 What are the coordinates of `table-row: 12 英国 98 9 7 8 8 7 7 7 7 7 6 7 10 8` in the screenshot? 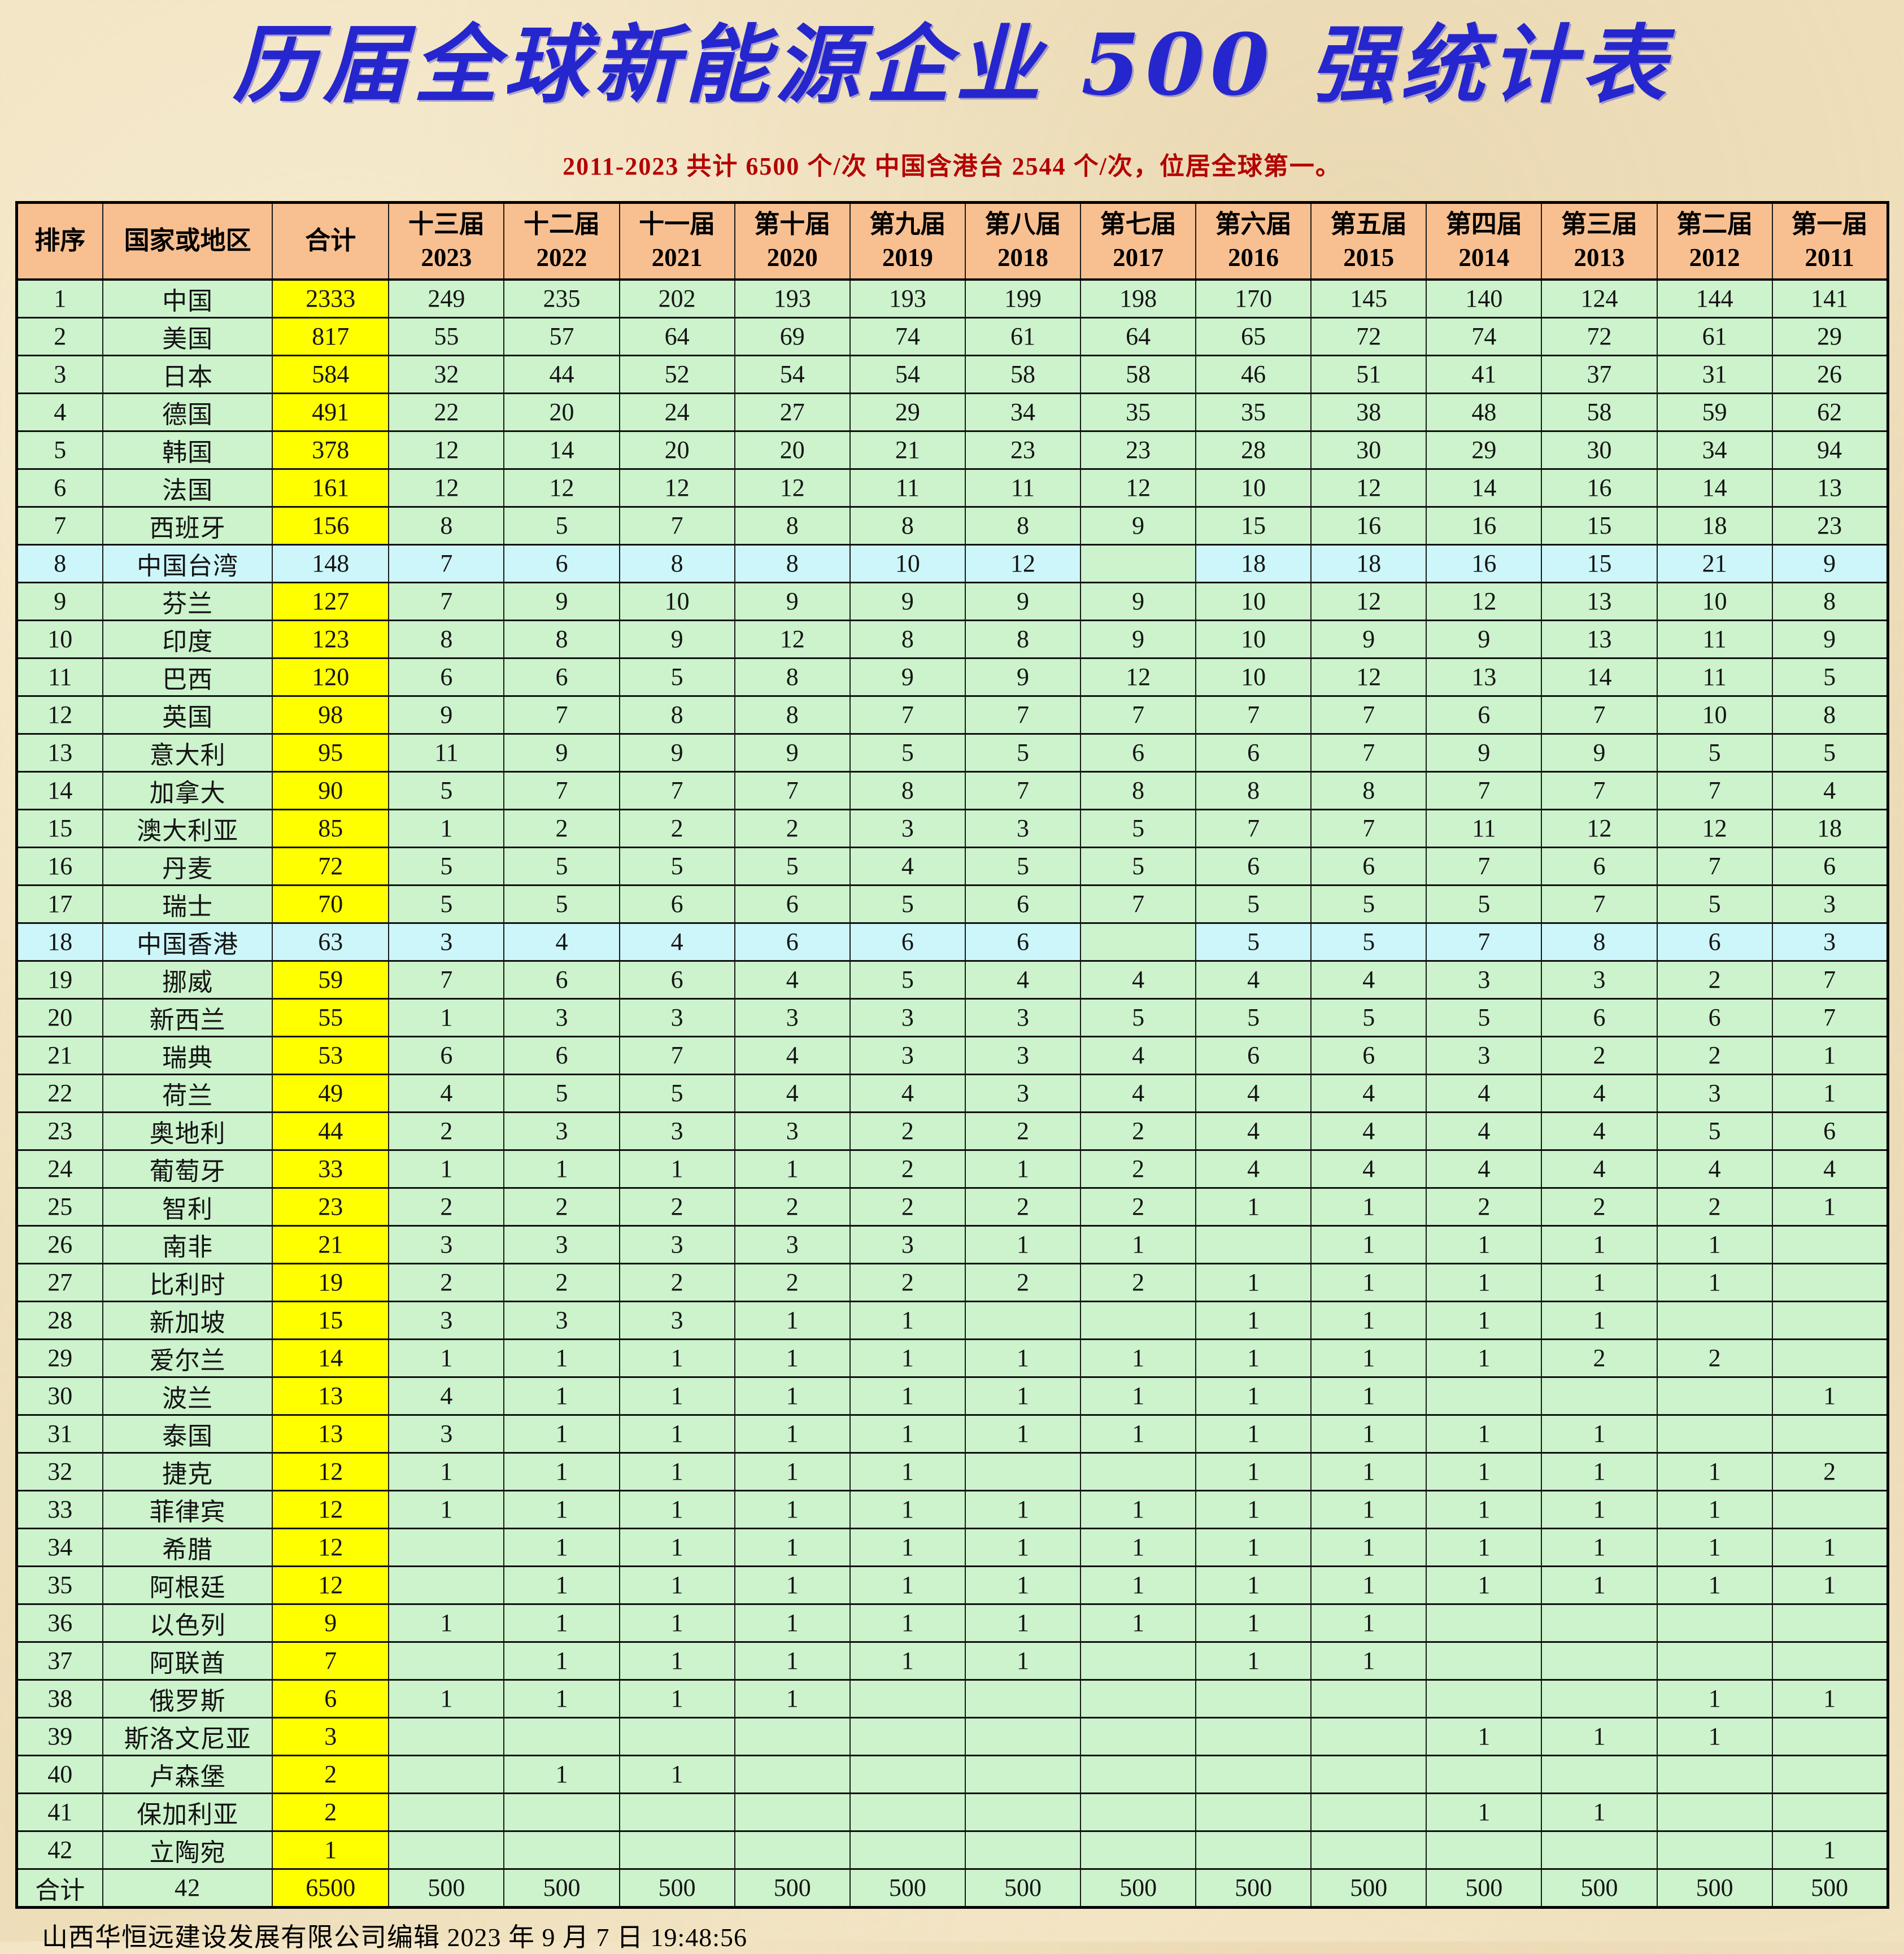 It's located at (952, 715).